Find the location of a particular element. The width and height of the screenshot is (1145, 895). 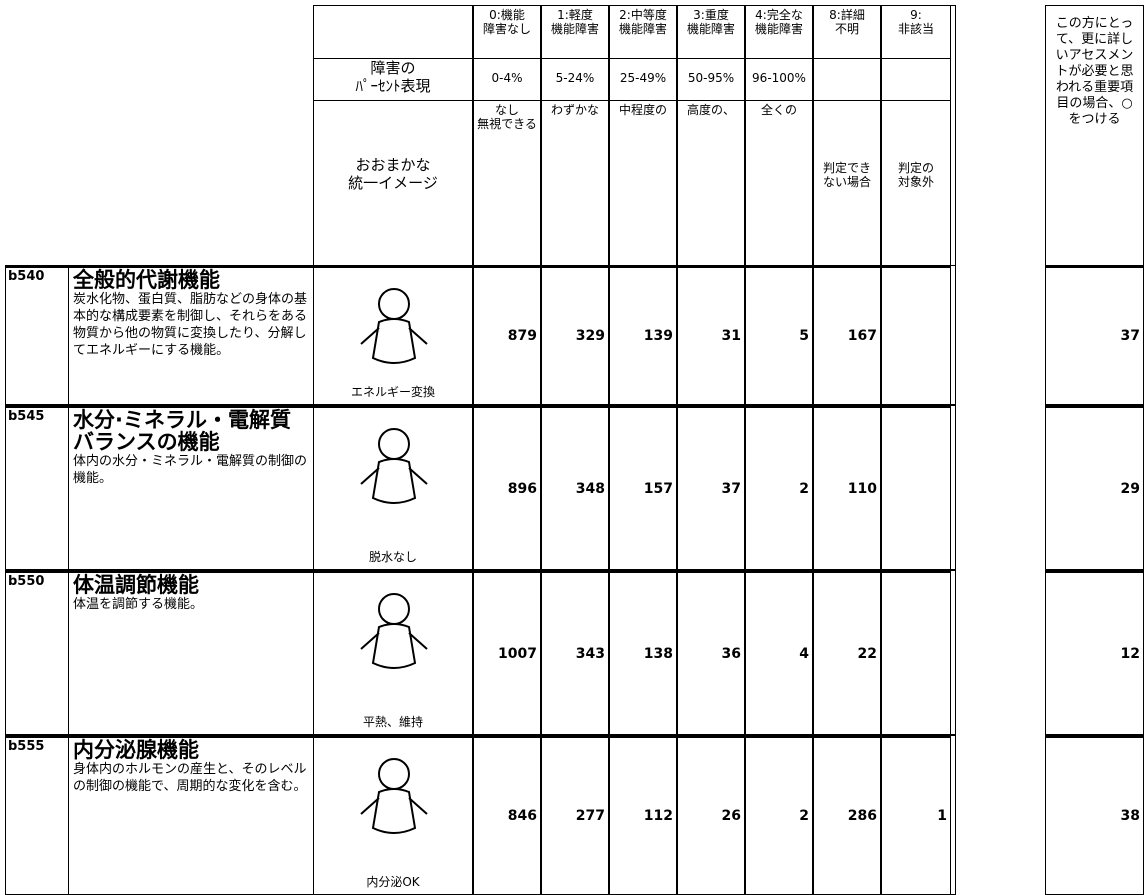

flag-cell: 29 is located at coordinates (1094, 487).